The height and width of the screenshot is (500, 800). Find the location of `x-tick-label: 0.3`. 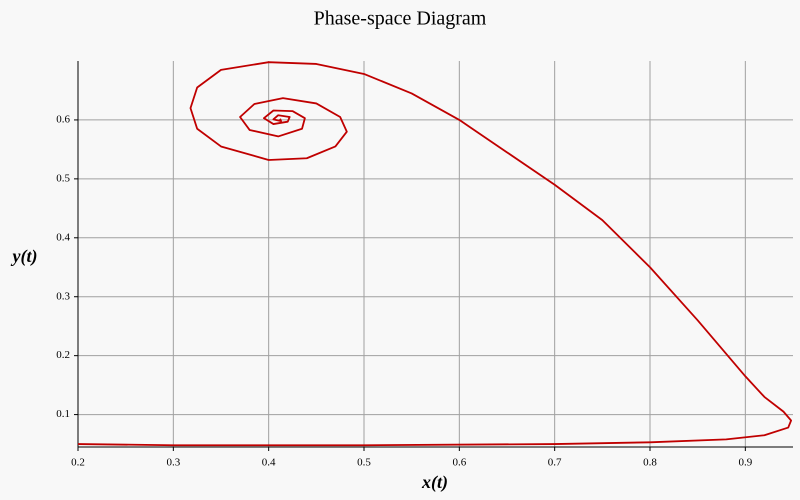

x-tick-label: 0.3 is located at coordinates (173, 463).